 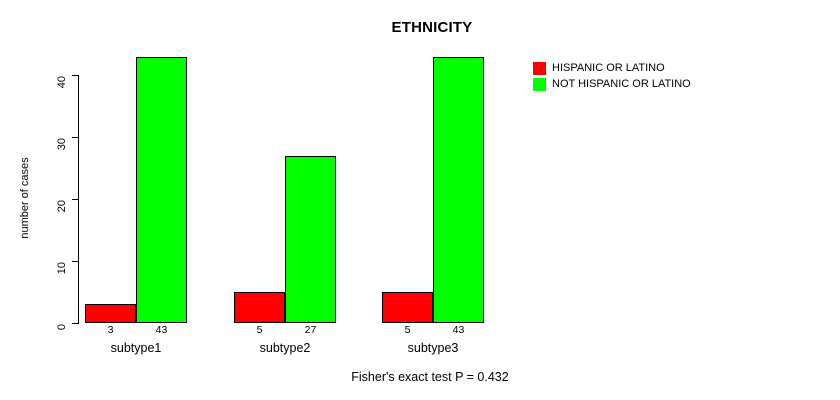 What do you see at coordinates (110, 313) in the screenshot?
I see `bar-subtype1-hispanic` at bounding box center [110, 313].